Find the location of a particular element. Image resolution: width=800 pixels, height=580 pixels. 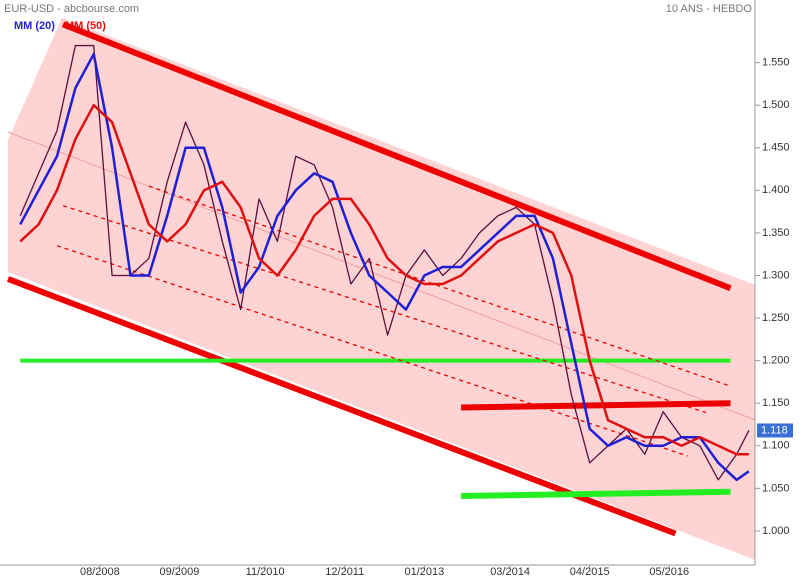

chart-subtitle: 10 ANS - HEBDO is located at coordinates (709, 9).